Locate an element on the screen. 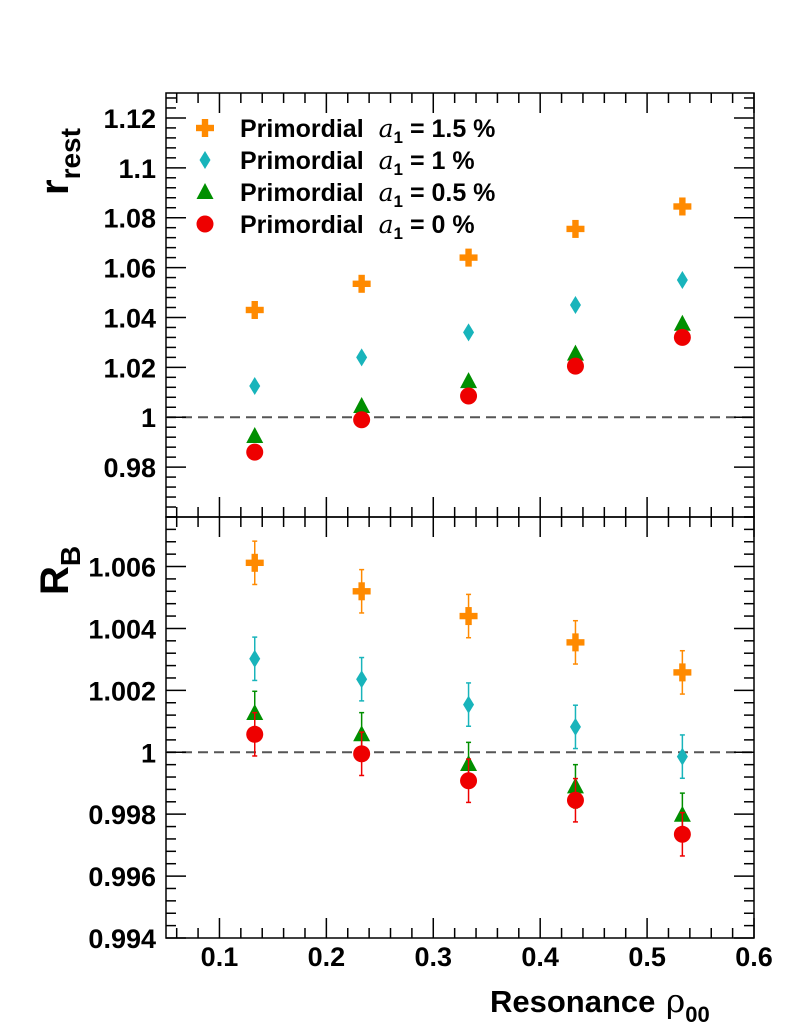  top-y-tick-labels: 0.98 1 1.02 1.04 1.06 1.08 1.1 1.12 is located at coordinates (129, 293).